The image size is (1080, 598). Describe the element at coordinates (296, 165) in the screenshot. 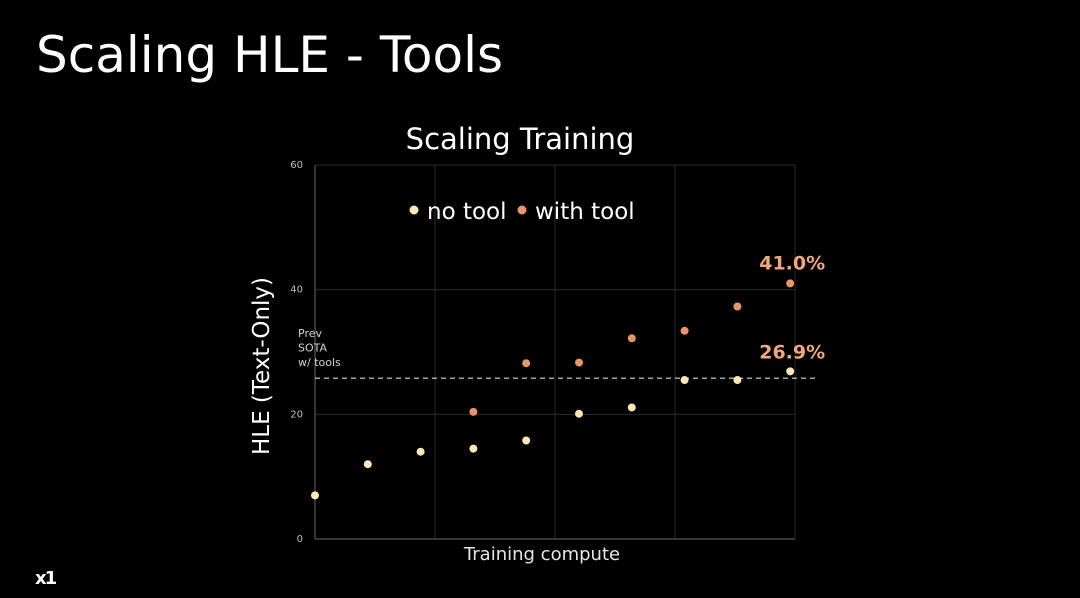

I see `y-tick-label: 60` at that location.